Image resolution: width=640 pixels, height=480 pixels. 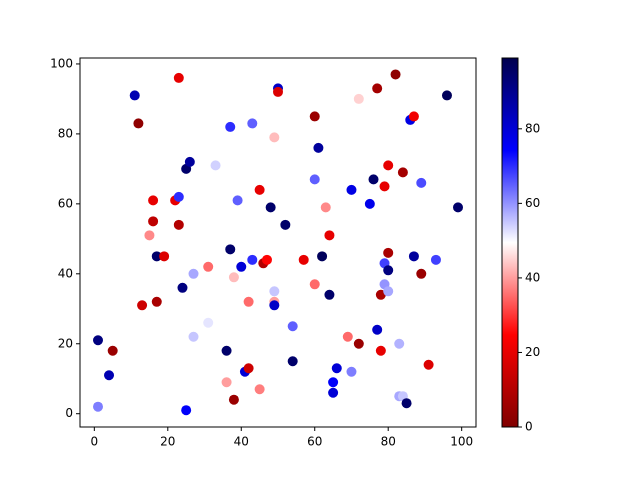 What do you see at coordinates (529, 427) in the screenshot?
I see `colorbar-tick-label: 0` at bounding box center [529, 427].